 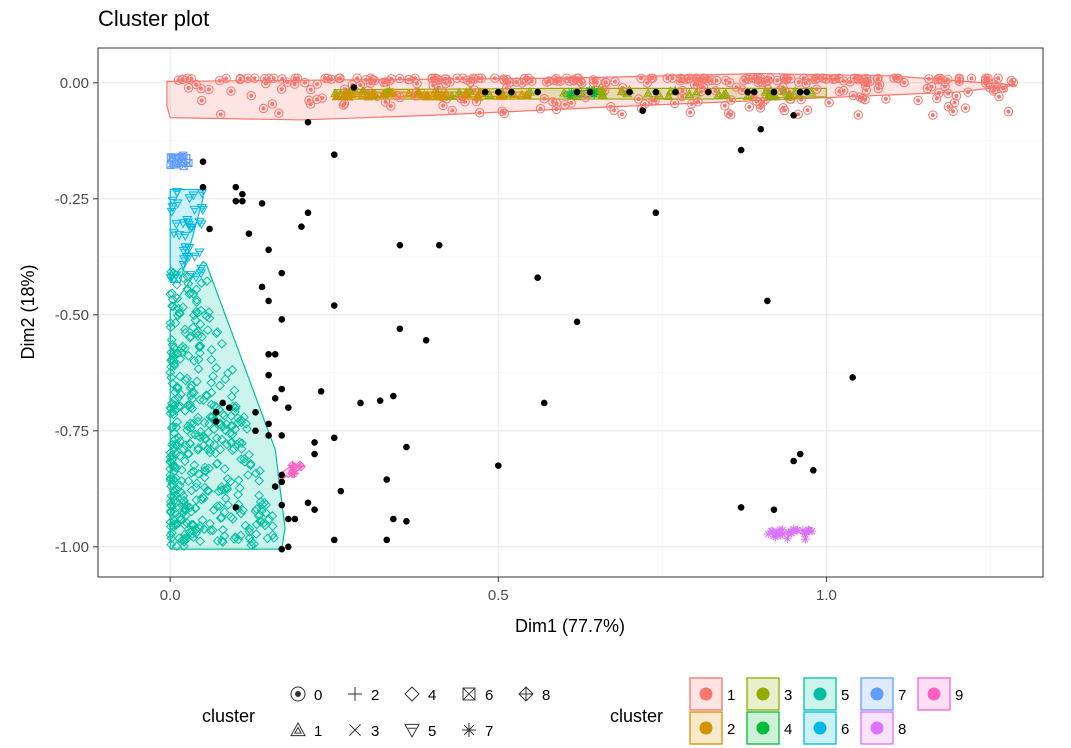 What do you see at coordinates (432, 695) in the screenshot?
I see `legend-shape-label: 4` at bounding box center [432, 695].